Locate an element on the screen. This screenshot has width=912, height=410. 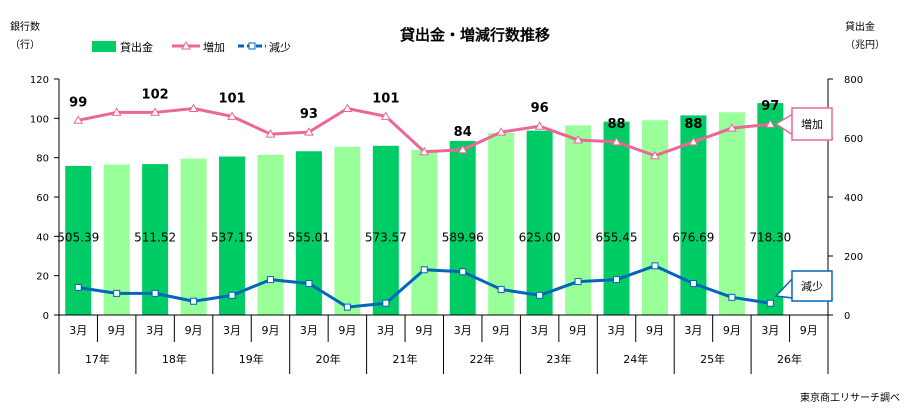
legend-marker-decrease is located at coordinates (252, 46).